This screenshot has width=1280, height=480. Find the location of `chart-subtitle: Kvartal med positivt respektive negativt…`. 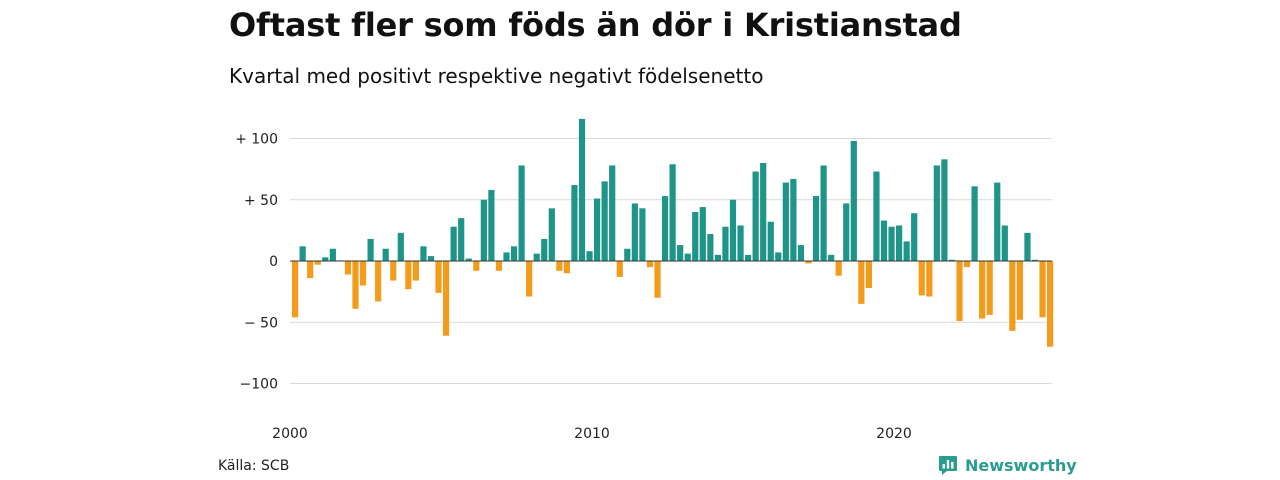

chart-subtitle: Kvartal med positivt respektive negativt… is located at coordinates (496, 76).